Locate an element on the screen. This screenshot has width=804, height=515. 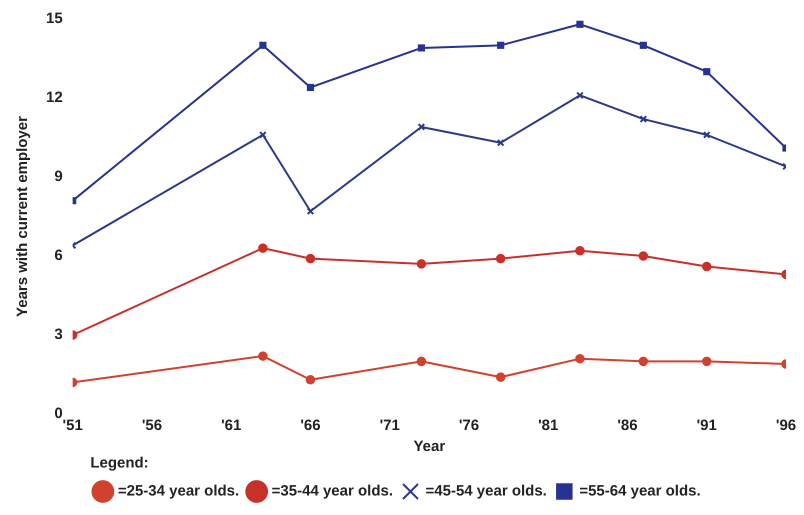
legend-label: =25-34 year olds. is located at coordinates (179, 491).